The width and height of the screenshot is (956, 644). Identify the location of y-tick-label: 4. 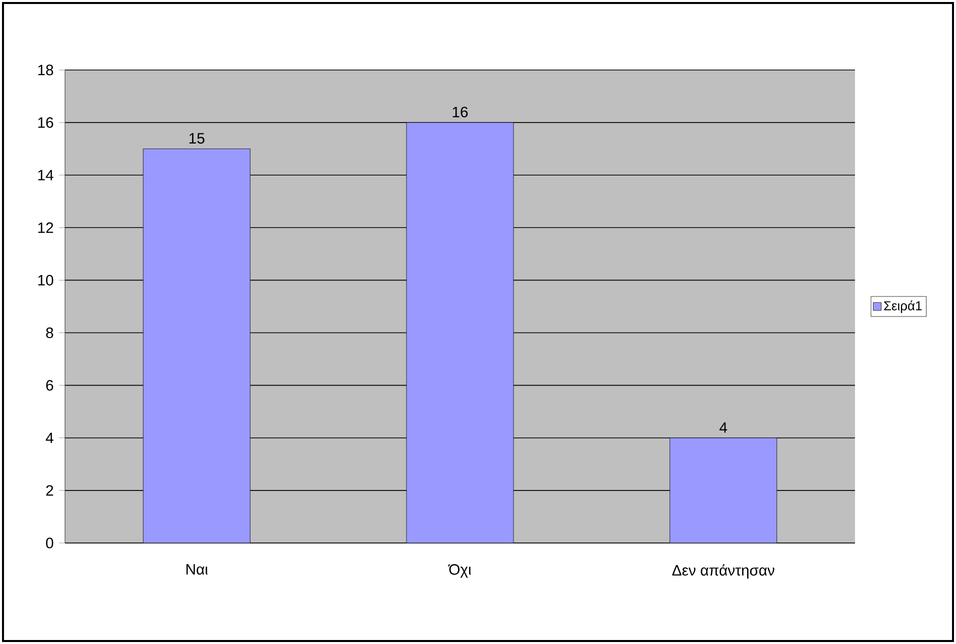
(50, 438).